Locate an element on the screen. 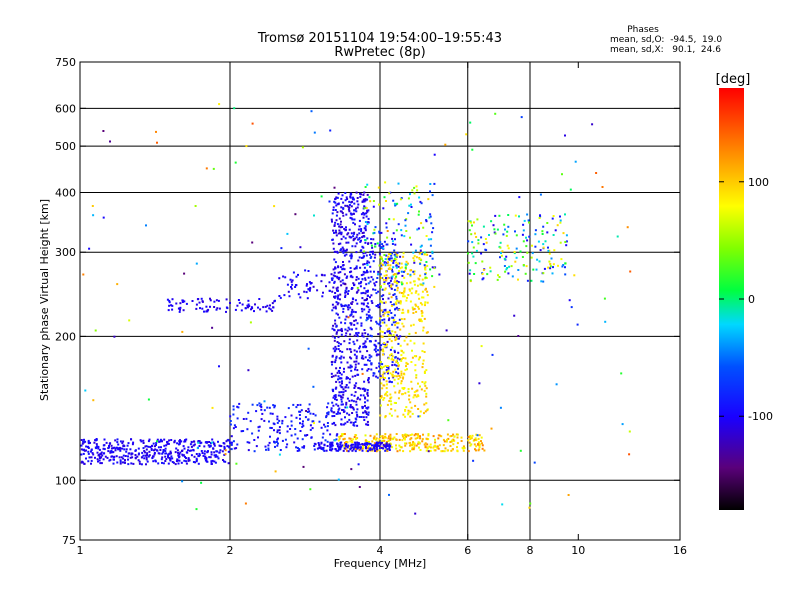 Image resolution: width=800 pixels, height=604 pixels. chart-title: Tromsø 20151104 19:54:00–19:55:43 is located at coordinates (379, 38).